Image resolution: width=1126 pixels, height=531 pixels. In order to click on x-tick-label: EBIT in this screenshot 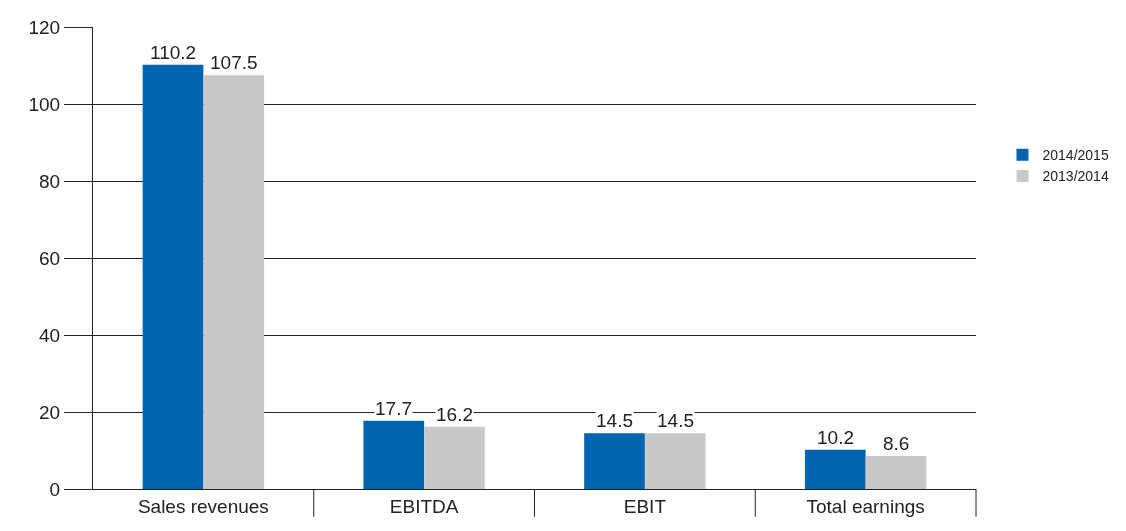, I will do `click(645, 506)`.